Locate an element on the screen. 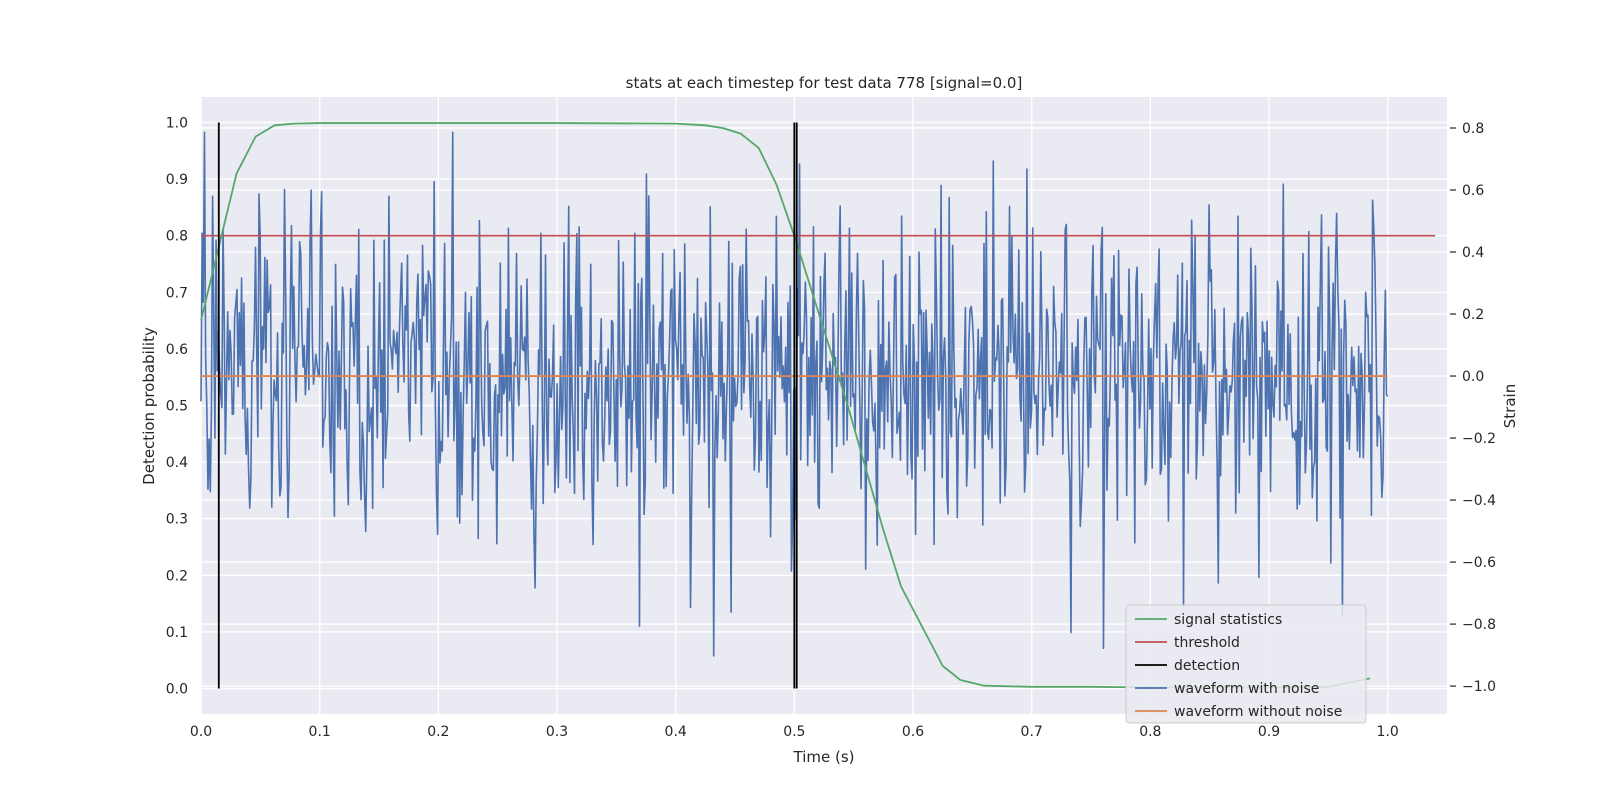 This screenshot has height=800, width=1600. x-tick-label: 0.2 is located at coordinates (438, 732).